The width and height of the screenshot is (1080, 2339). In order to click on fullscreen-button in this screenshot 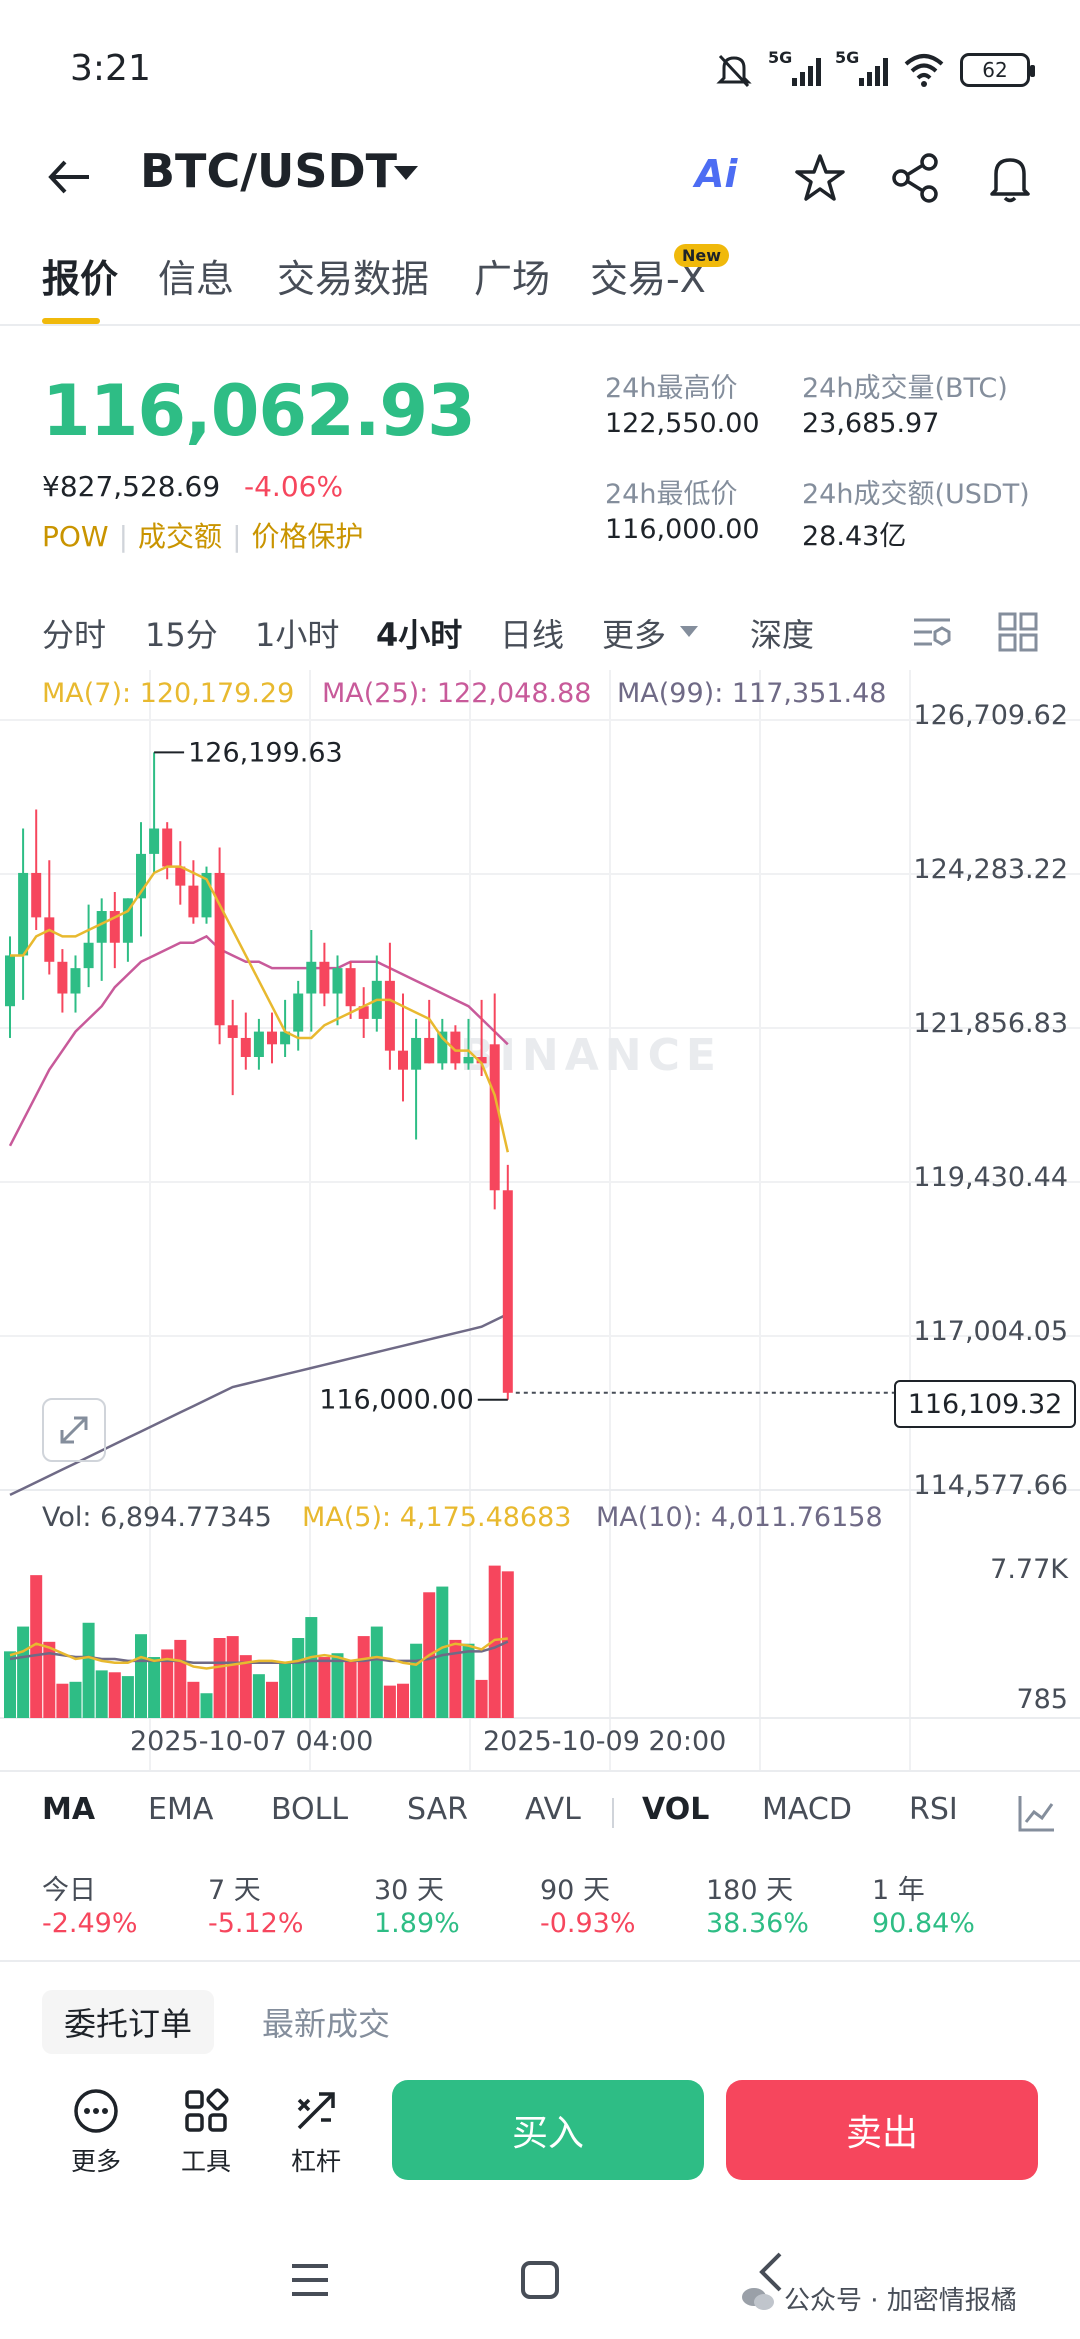, I will do `click(74, 1430)`.